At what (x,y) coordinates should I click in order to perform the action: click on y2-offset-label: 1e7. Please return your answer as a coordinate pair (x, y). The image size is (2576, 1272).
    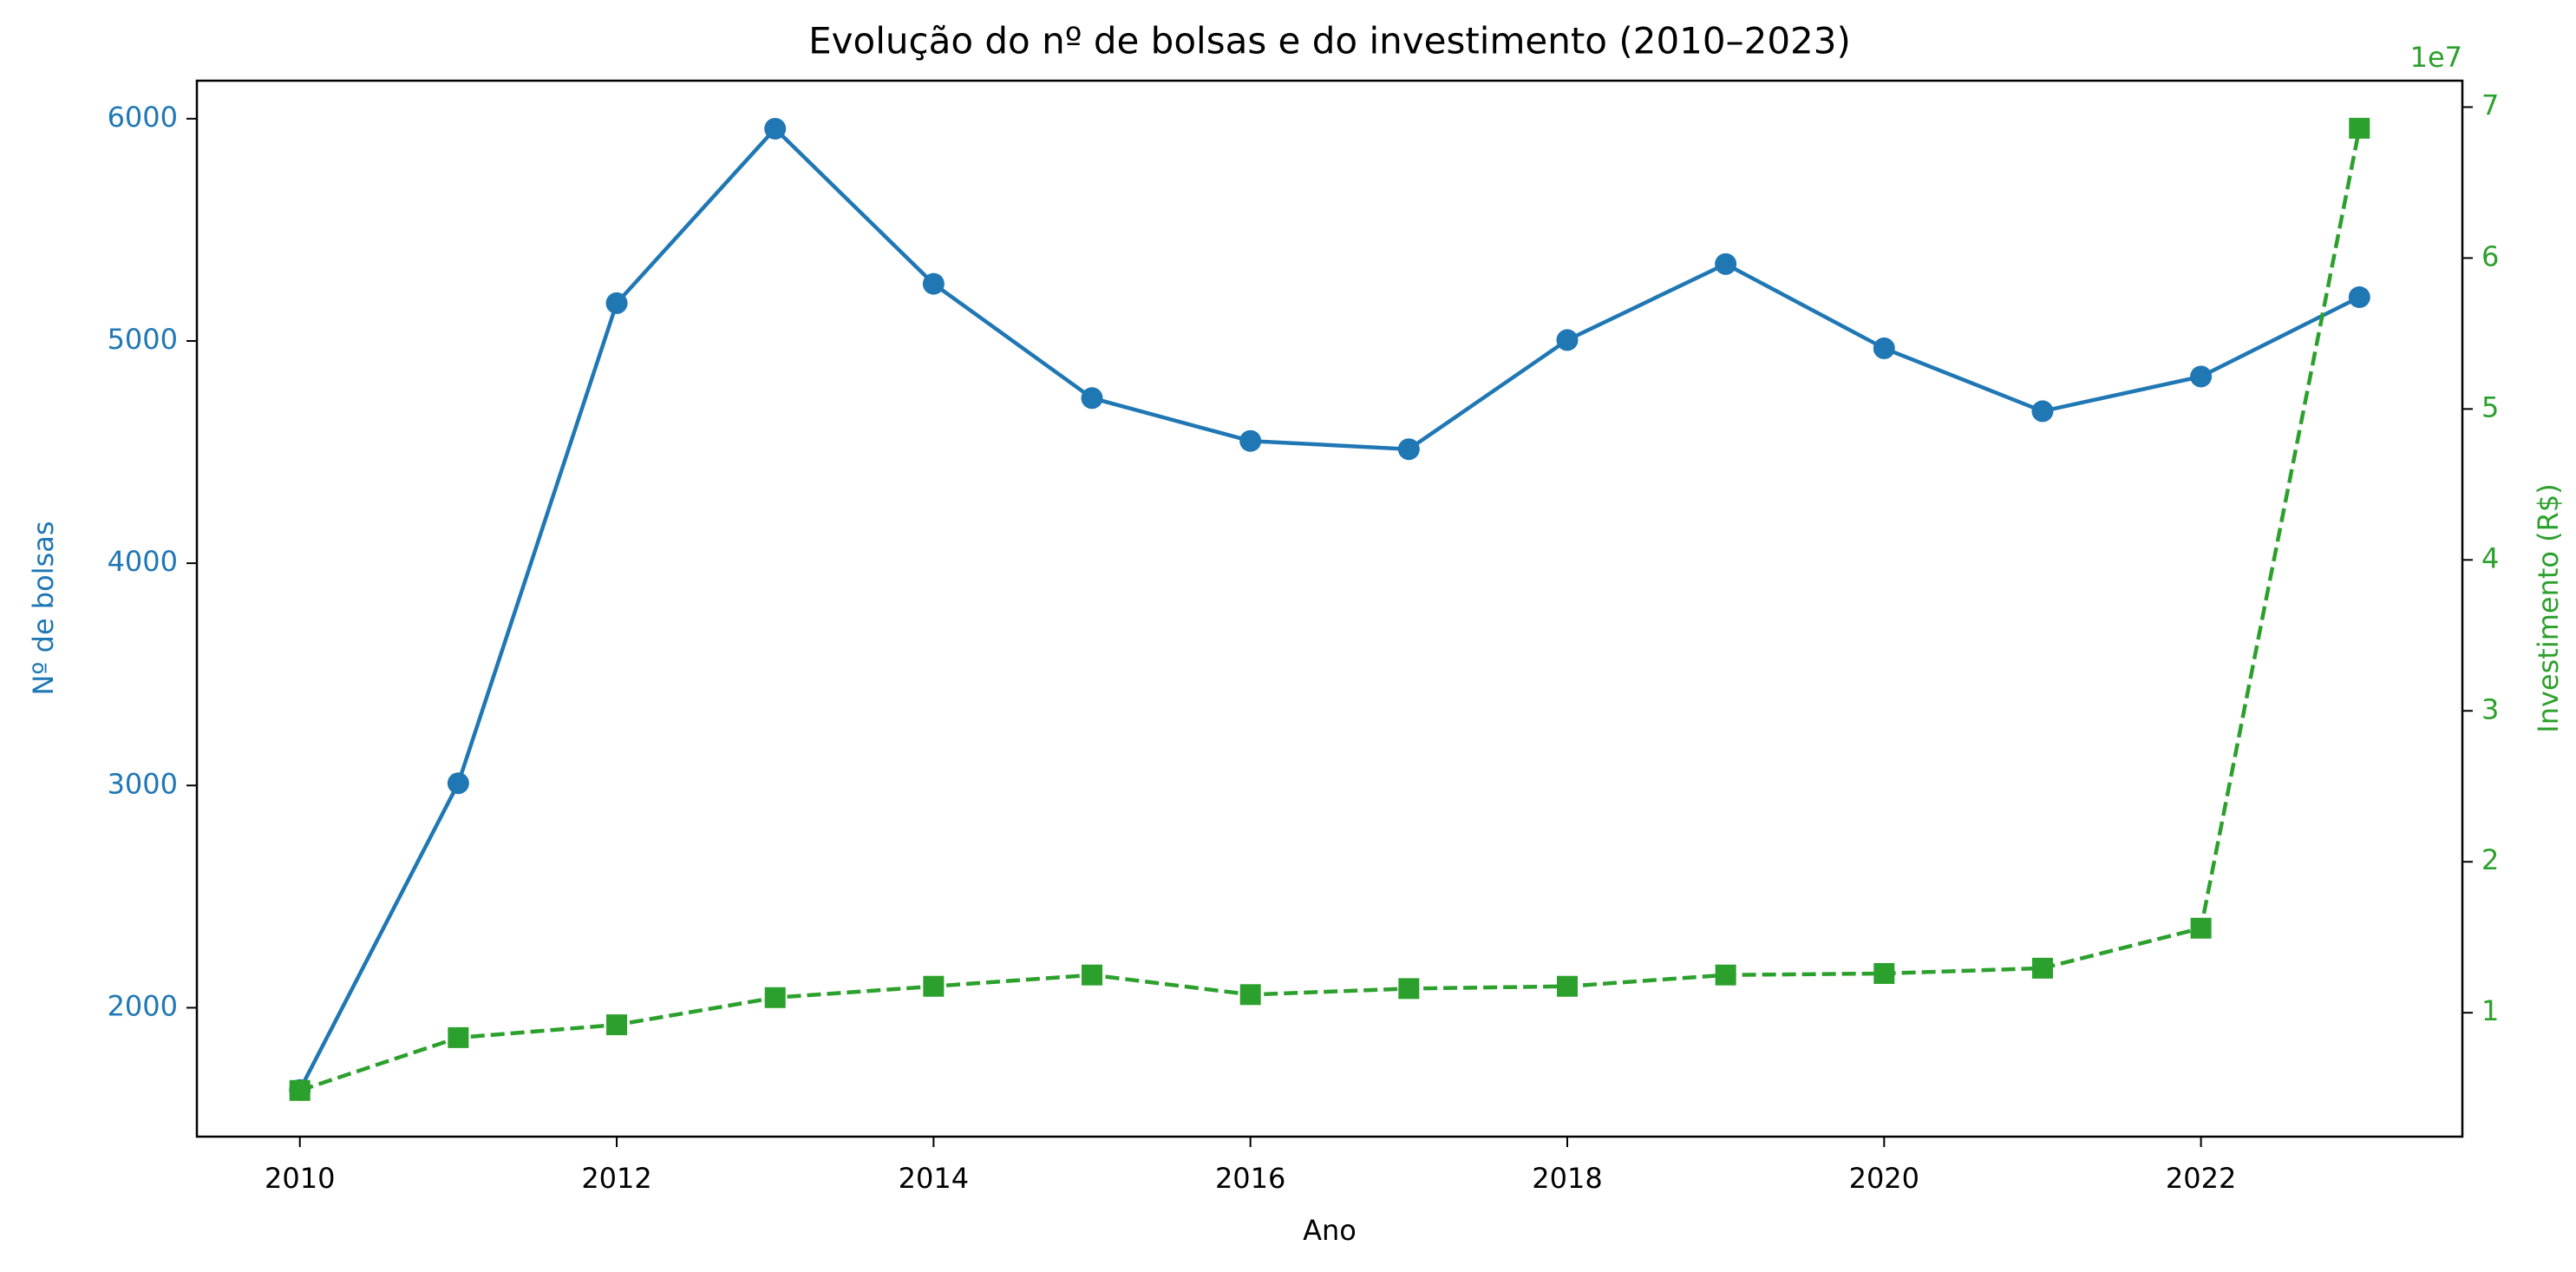
    Looking at the image, I should click on (2436, 57).